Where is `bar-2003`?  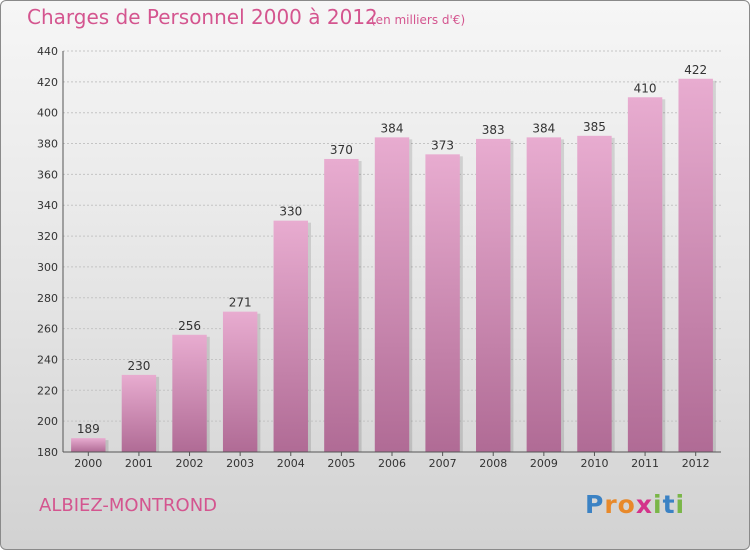 bar-2003 is located at coordinates (240, 382).